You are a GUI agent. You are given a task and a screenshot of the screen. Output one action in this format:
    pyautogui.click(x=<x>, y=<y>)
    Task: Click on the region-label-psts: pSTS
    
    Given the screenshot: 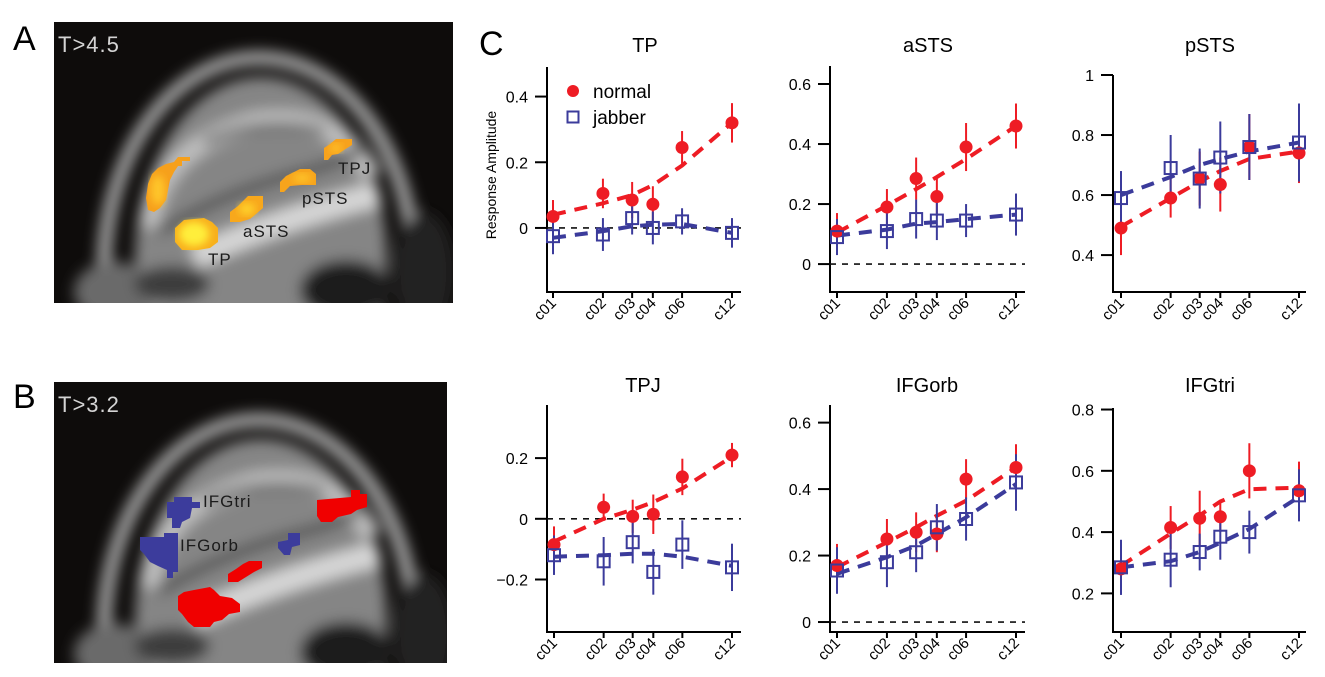 What is the action you would take?
    pyautogui.click(x=325, y=198)
    